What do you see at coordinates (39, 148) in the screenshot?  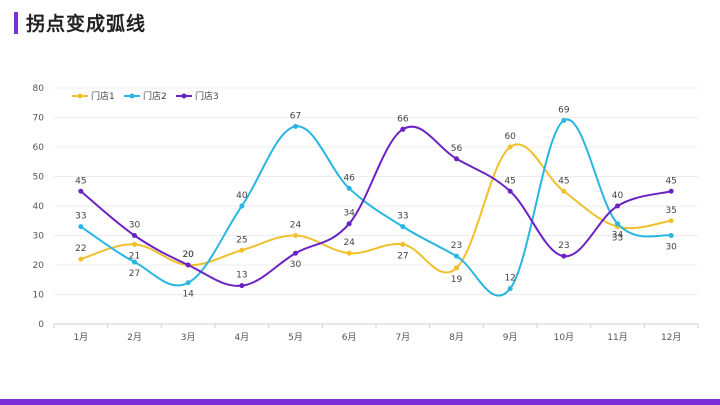 I see `y-tick-label: 60` at bounding box center [39, 148].